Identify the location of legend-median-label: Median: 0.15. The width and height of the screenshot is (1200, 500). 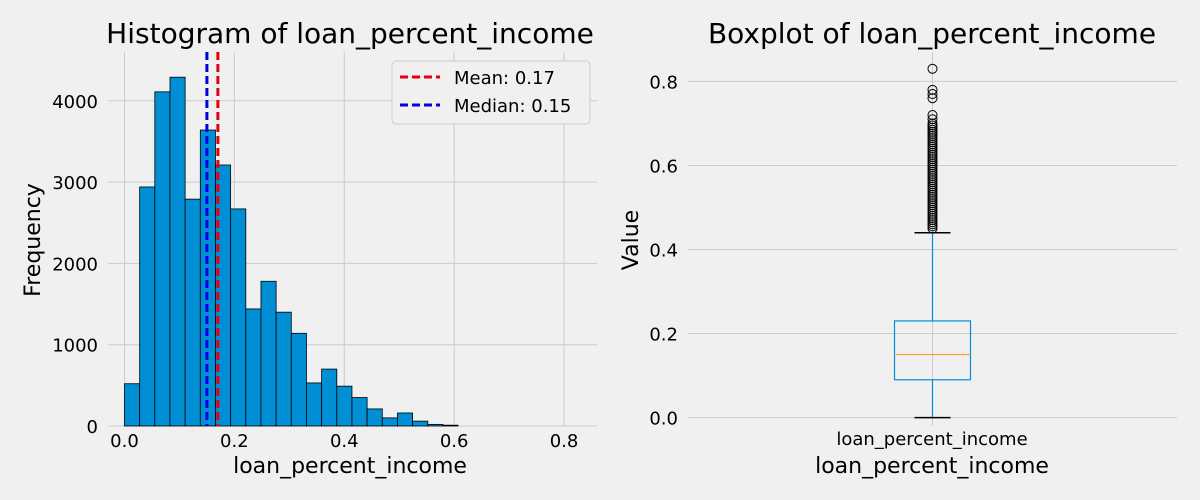
(512, 106).